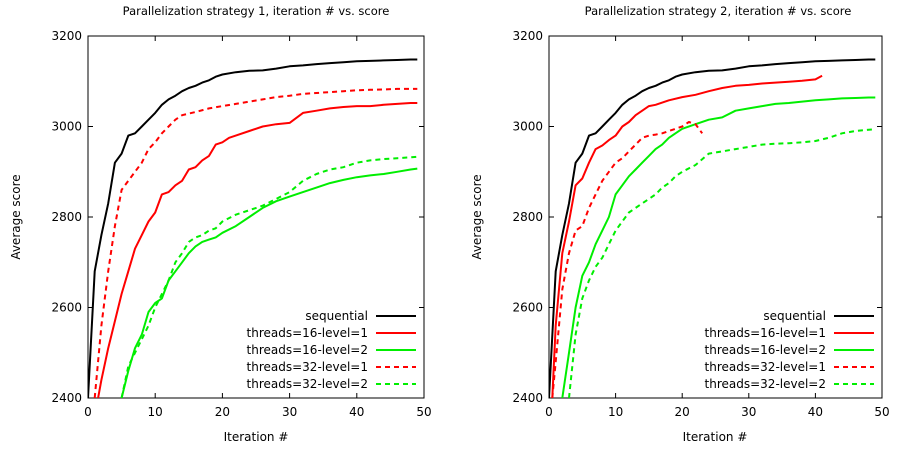 This screenshot has height=450, width=904. I want to click on x-axis-label-1: Iteration #, so click(256, 437).